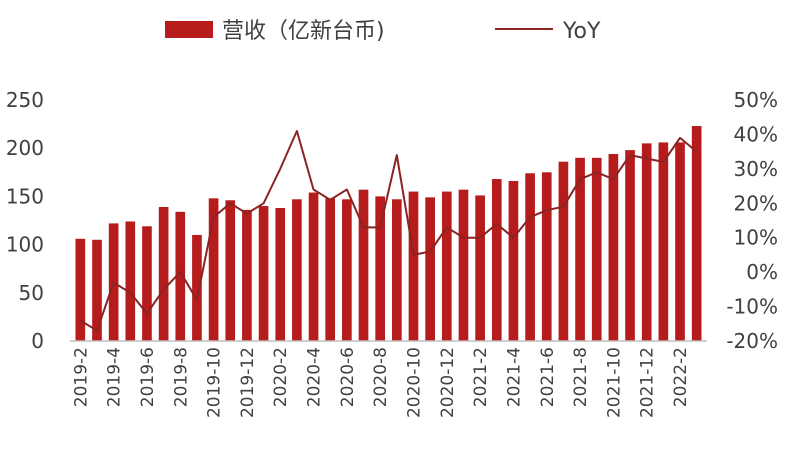  What do you see at coordinates (148, 377) in the screenshot?
I see `x-tick-label: 2019-6` at bounding box center [148, 377].